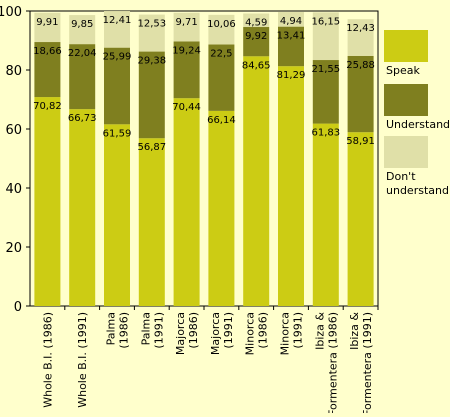 The width and height of the screenshot is (450, 417). I want to click on x-tick-label-group: Palma (1991), so click(152, 330).